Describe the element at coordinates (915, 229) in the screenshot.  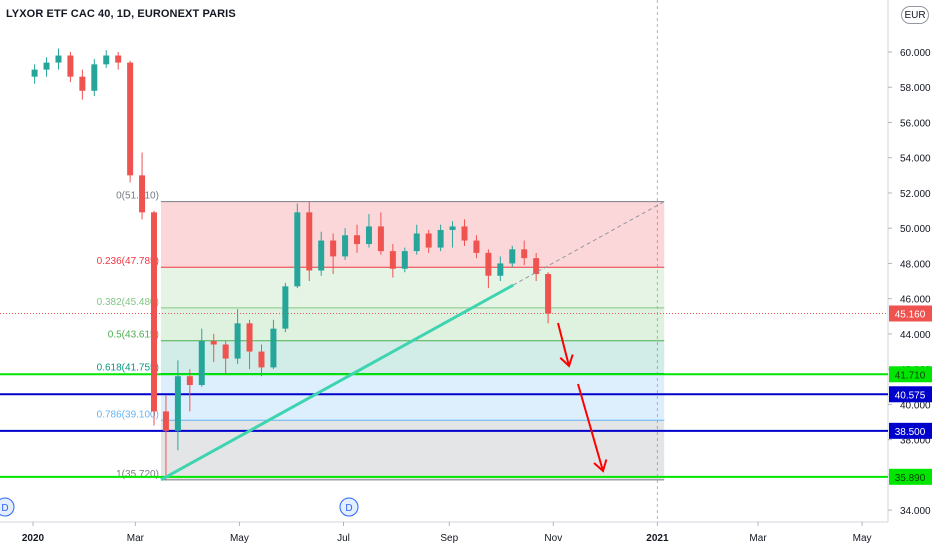
I see `y-tick-label: 50.000` at that location.